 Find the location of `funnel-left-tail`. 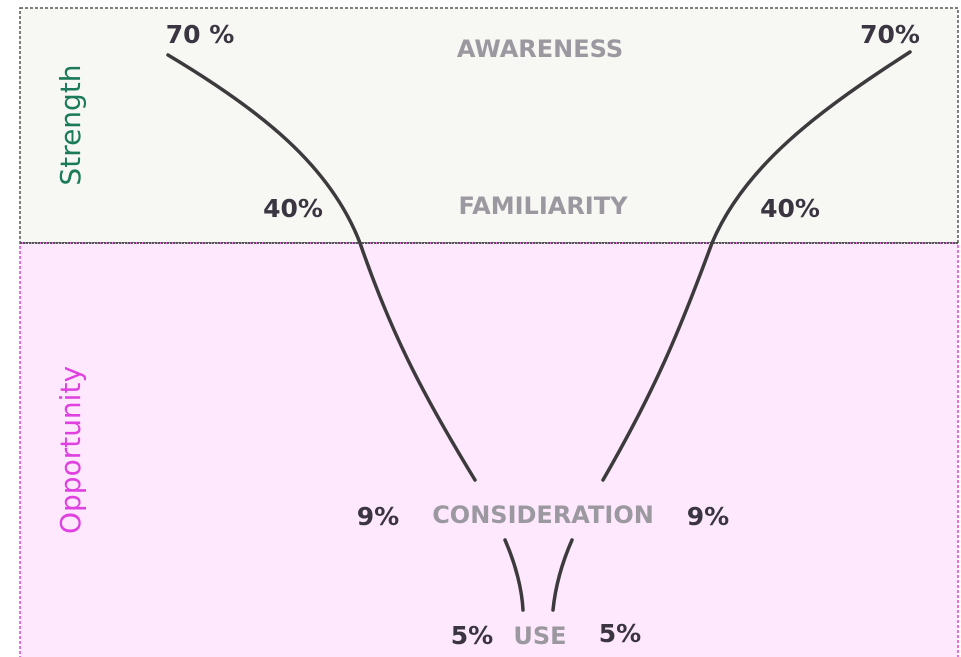

funnel-left-tail is located at coordinates (514, 575).